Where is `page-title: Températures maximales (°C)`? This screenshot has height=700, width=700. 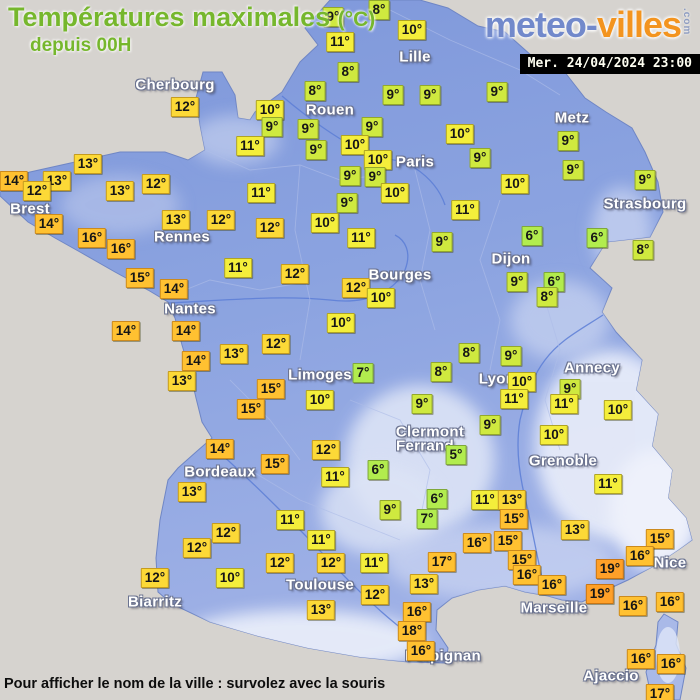
page-title: Températures maximales (°C) is located at coordinates (191, 18).